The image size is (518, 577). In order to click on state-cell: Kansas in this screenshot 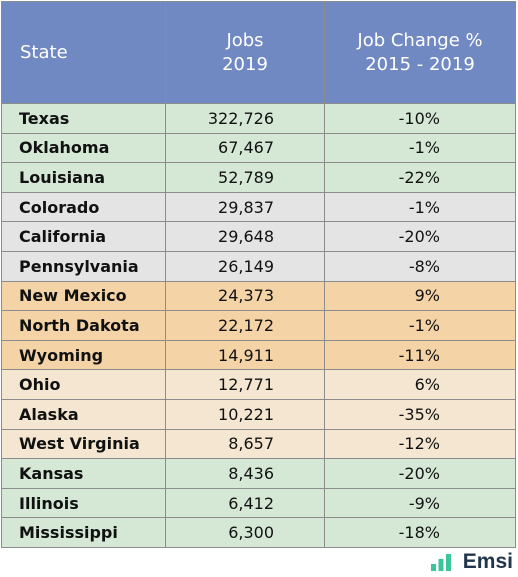, I will do `click(83, 473)`.